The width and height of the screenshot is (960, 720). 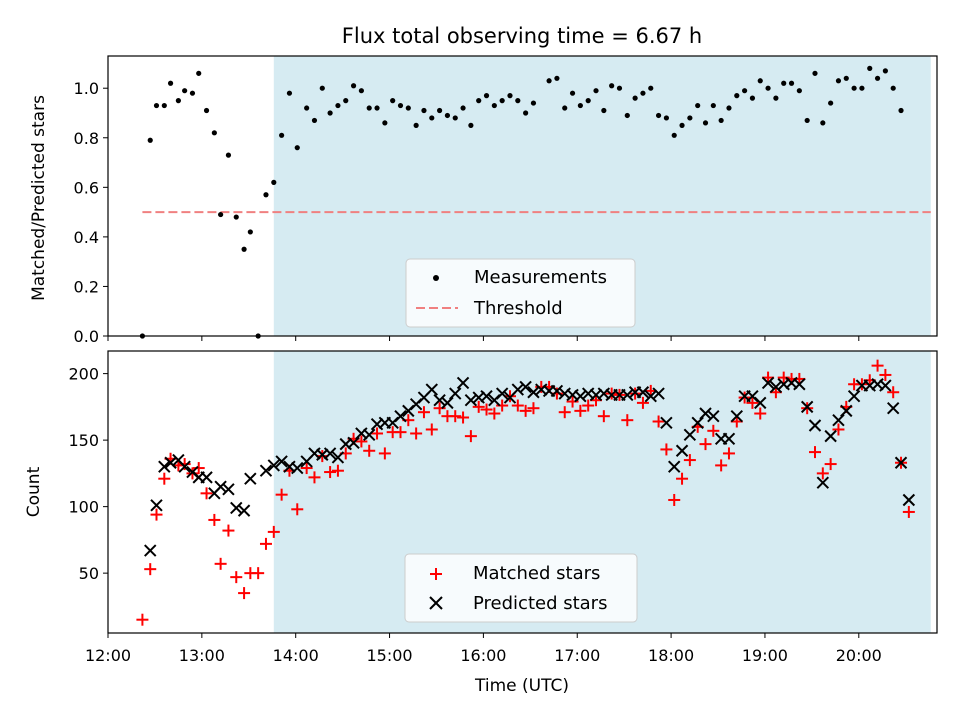 I want to click on top-y-tick-label: 0.6, so click(x=86, y=187).